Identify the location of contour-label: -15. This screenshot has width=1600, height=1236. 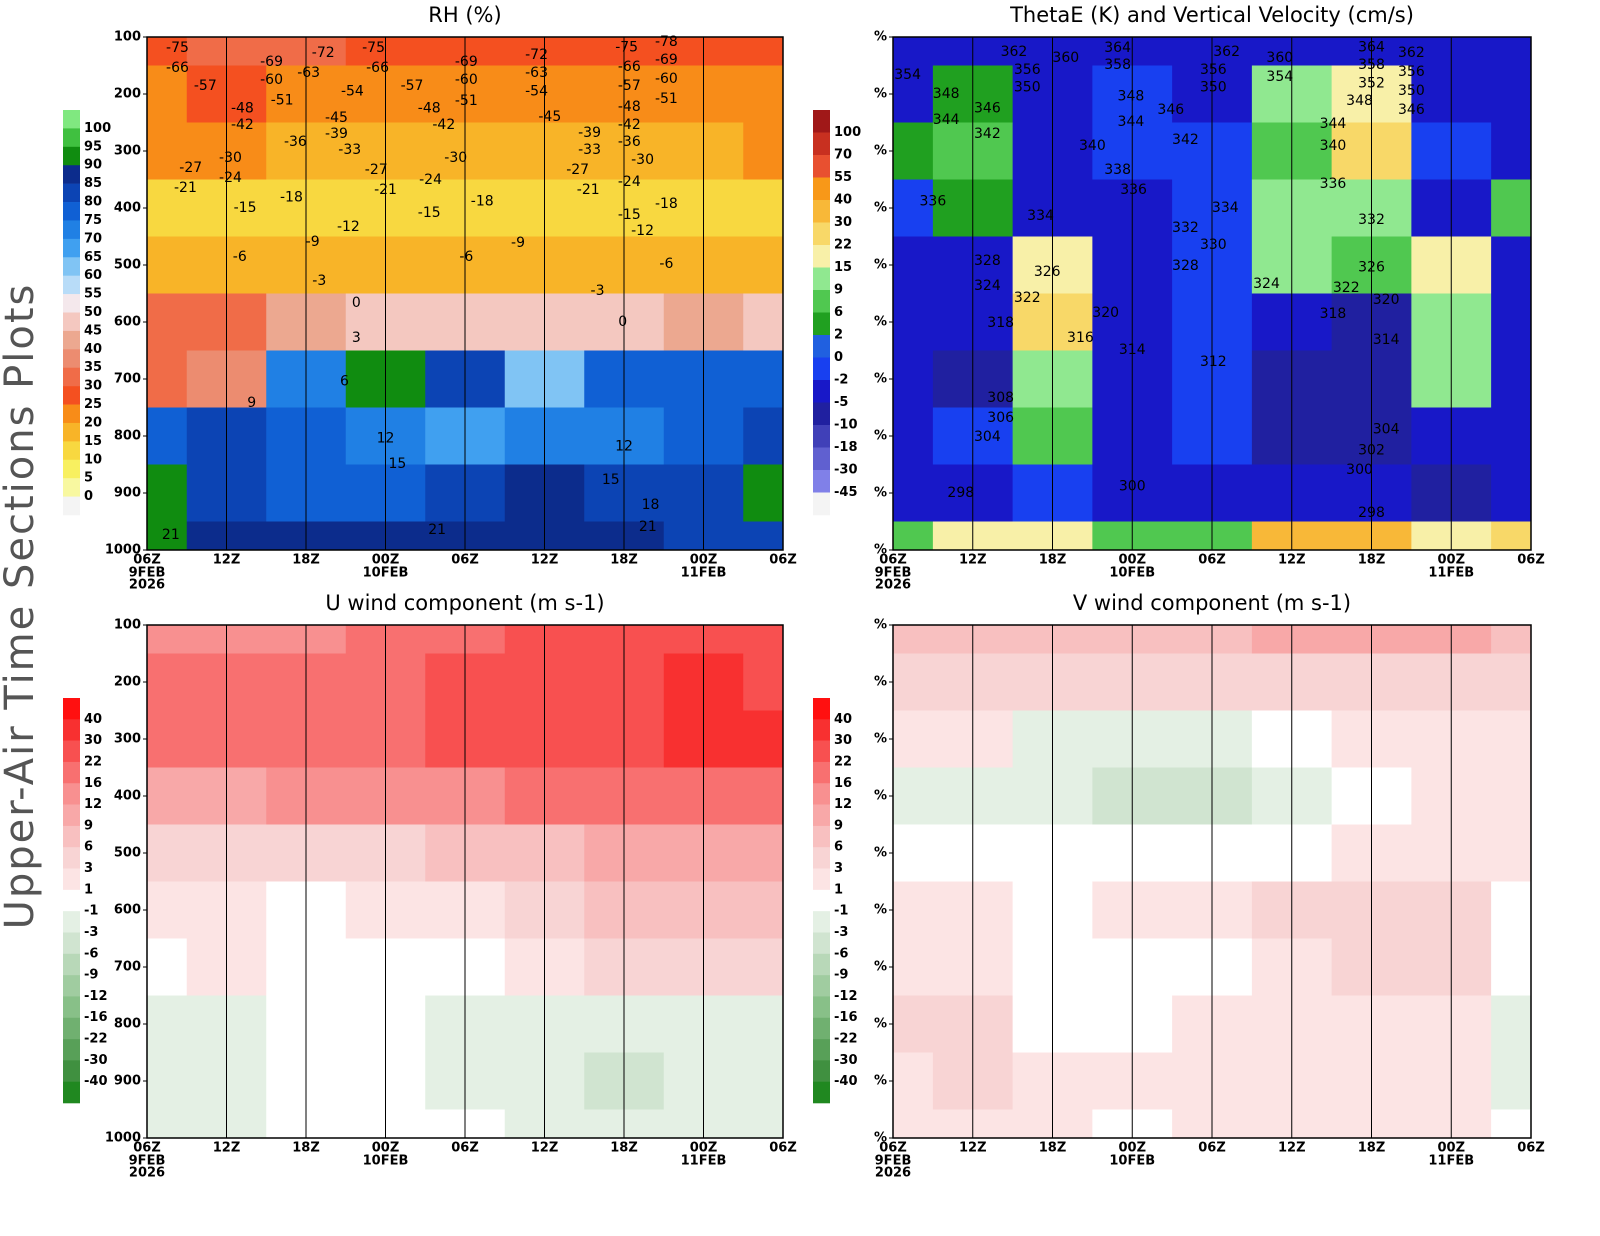
(629, 215).